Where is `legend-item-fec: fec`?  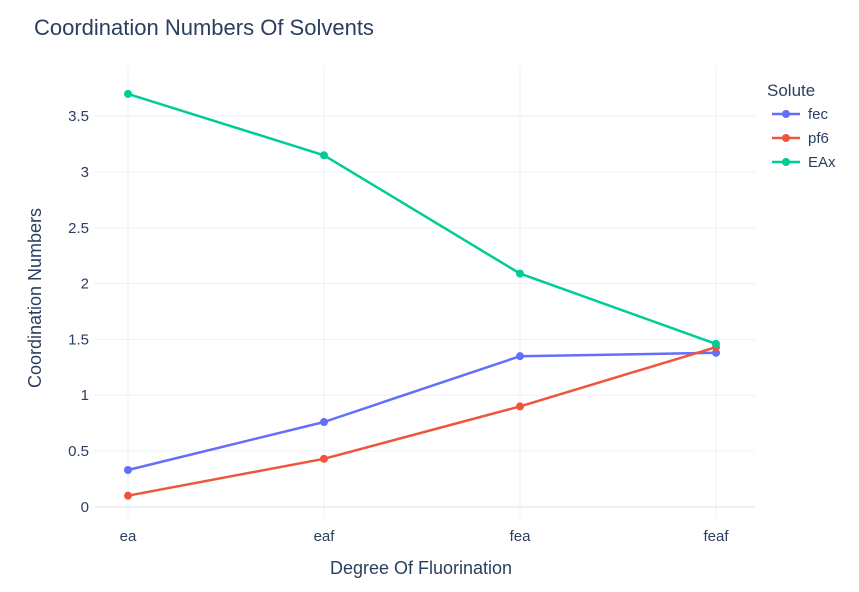
legend-item-fec: fec is located at coordinates (800, 114).